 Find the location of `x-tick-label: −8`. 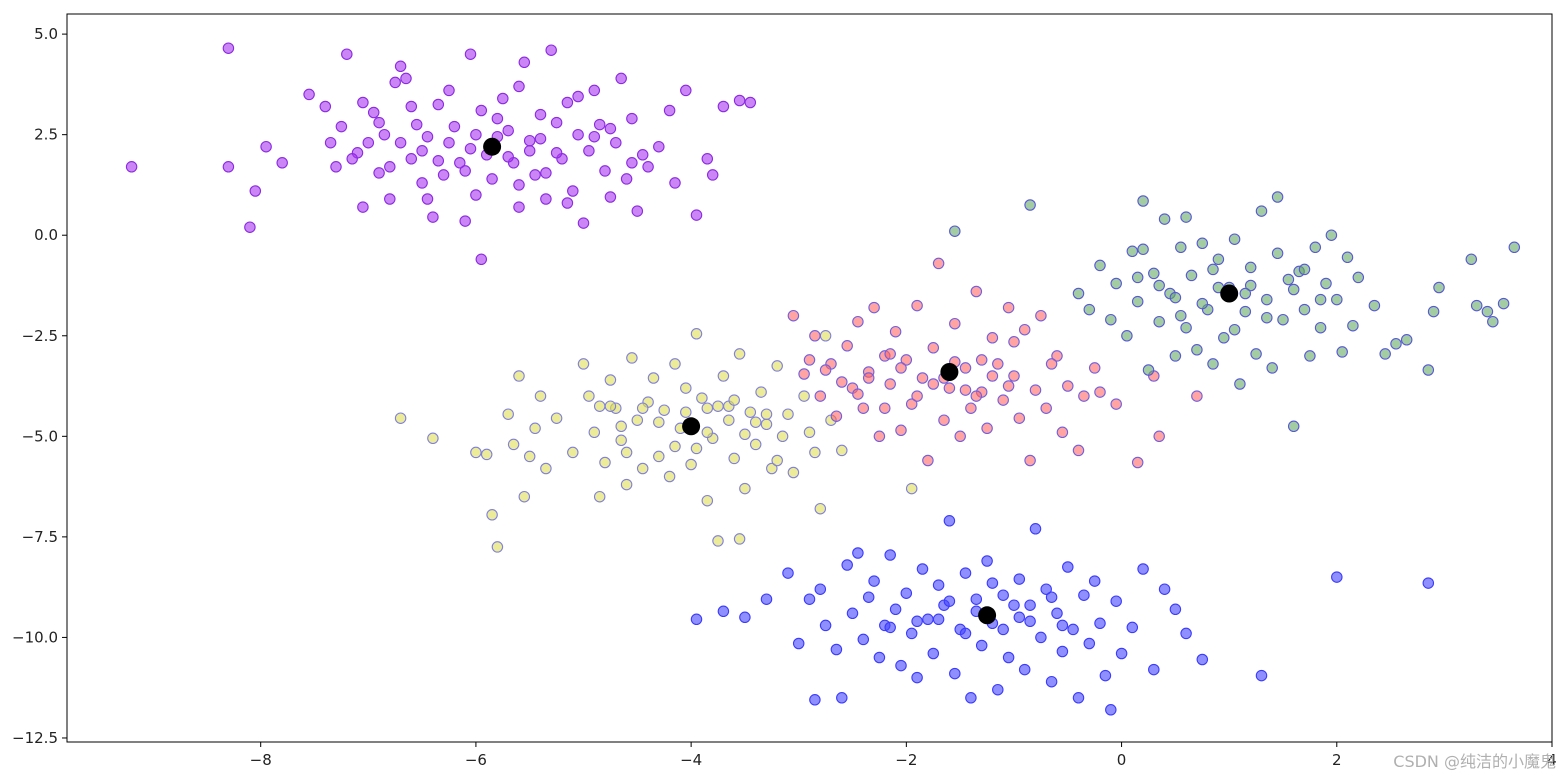

x-tick-label: −8 is located at coordinates (261, 760).